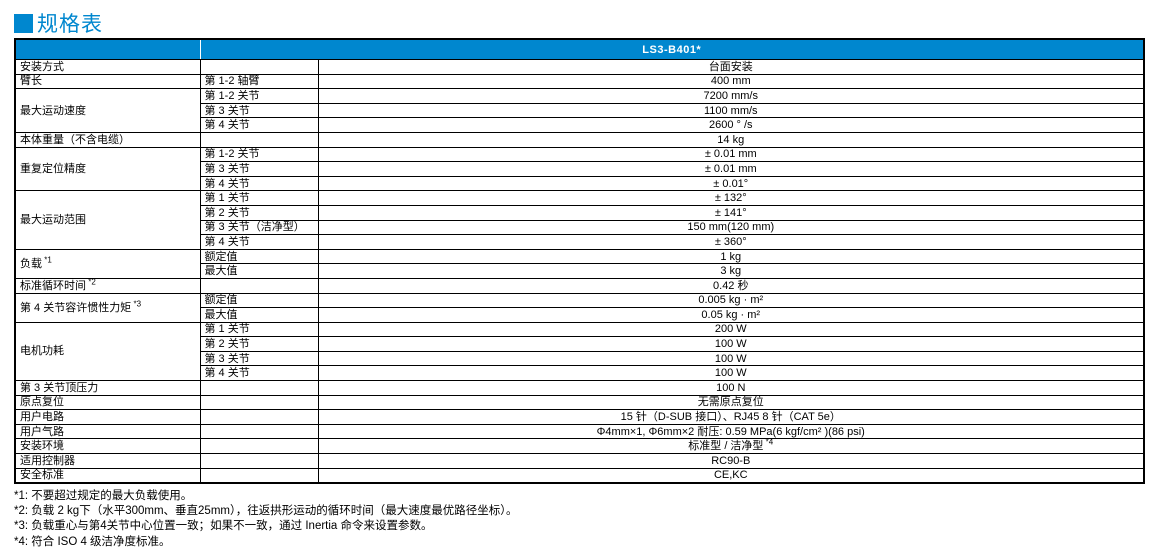 The height and width of the screenshot is (552, 1149). I want to click on spec-value-cell: 0.42 秒, so click(731, 285).